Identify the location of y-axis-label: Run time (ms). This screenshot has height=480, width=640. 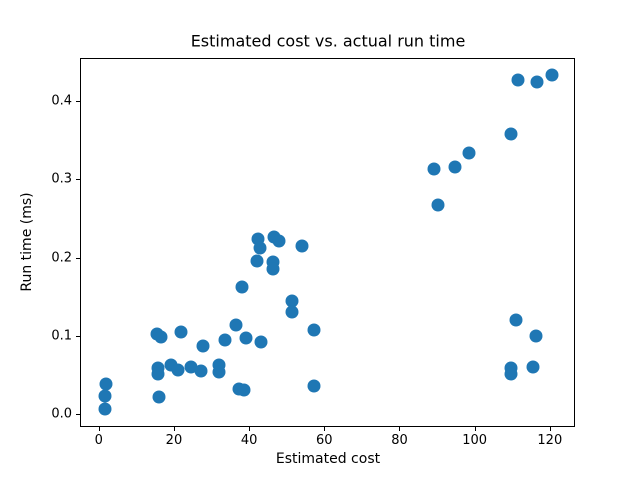
(27, 242).